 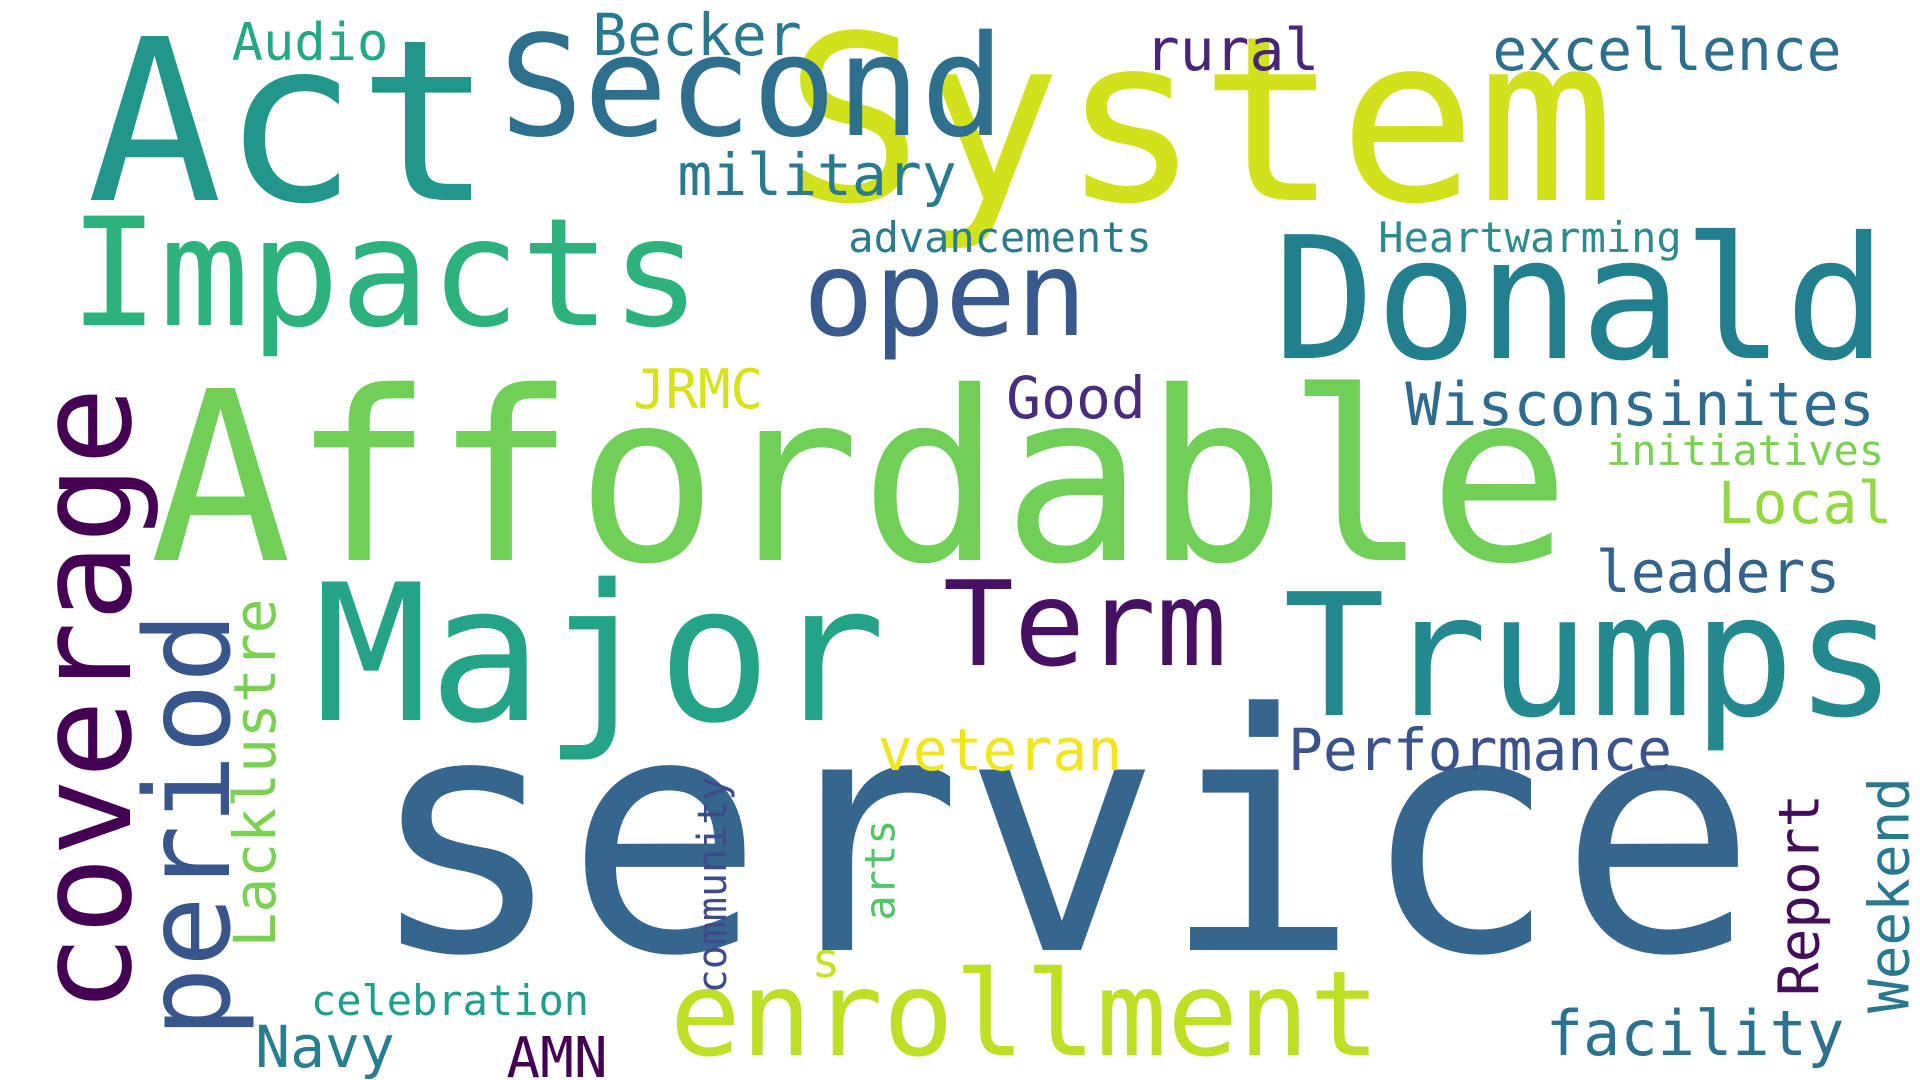 I want to click on cloud-word-advancements: advancements, so click(x=999, y=237).